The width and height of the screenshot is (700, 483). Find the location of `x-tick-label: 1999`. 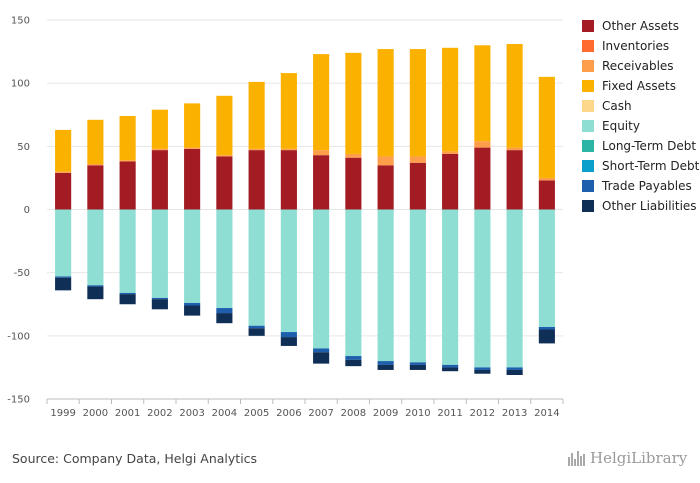

x-tick-label: 1999 is located at coordinates (62, 413).